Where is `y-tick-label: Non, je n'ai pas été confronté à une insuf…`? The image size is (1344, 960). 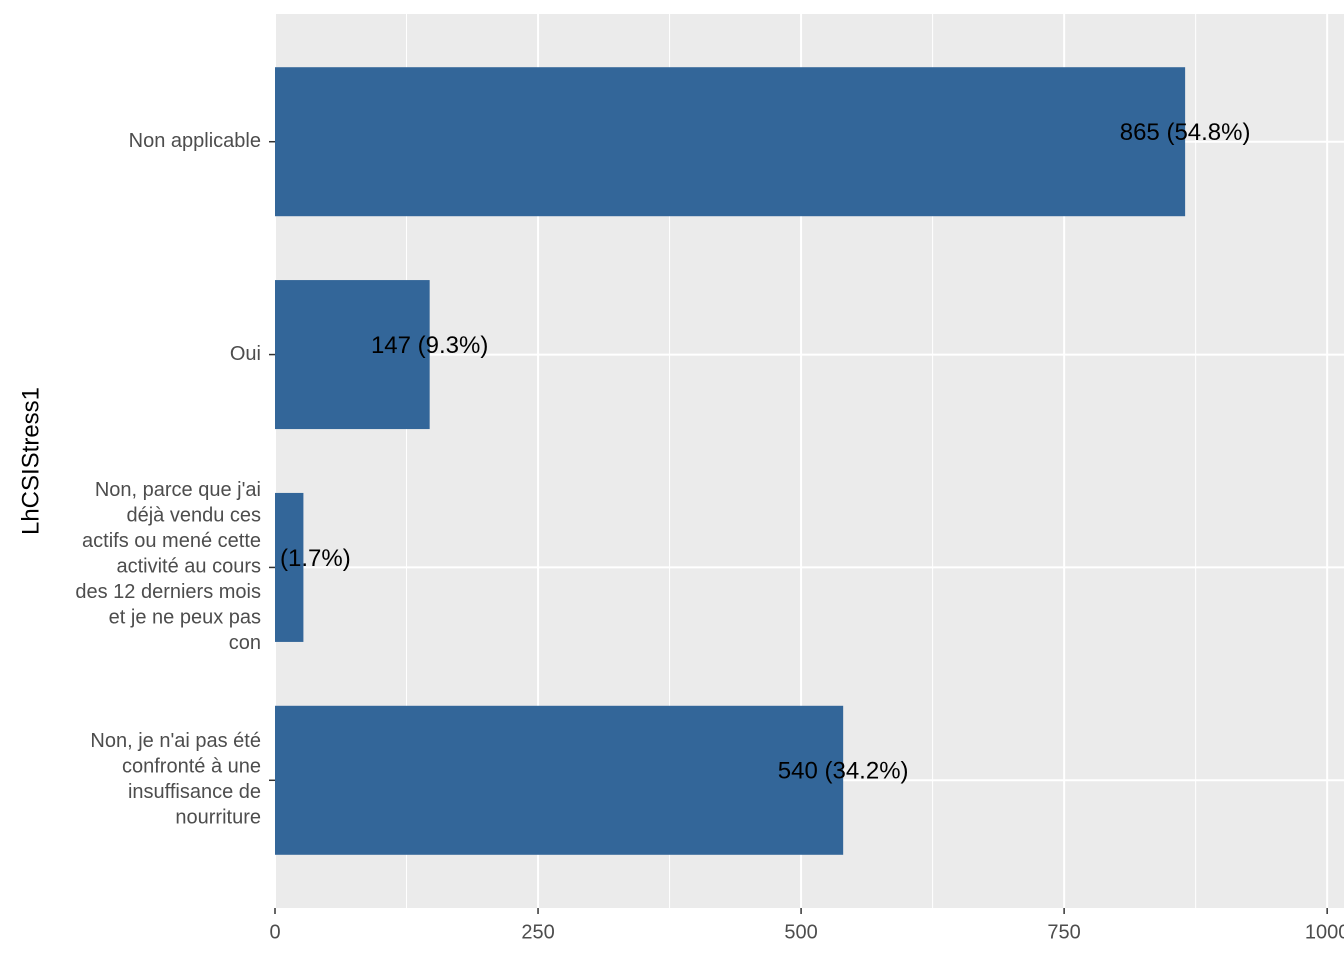
y-tick-label: Non, je n'ai pas été confronté à une insuf… is located at coordinates (175, 779).